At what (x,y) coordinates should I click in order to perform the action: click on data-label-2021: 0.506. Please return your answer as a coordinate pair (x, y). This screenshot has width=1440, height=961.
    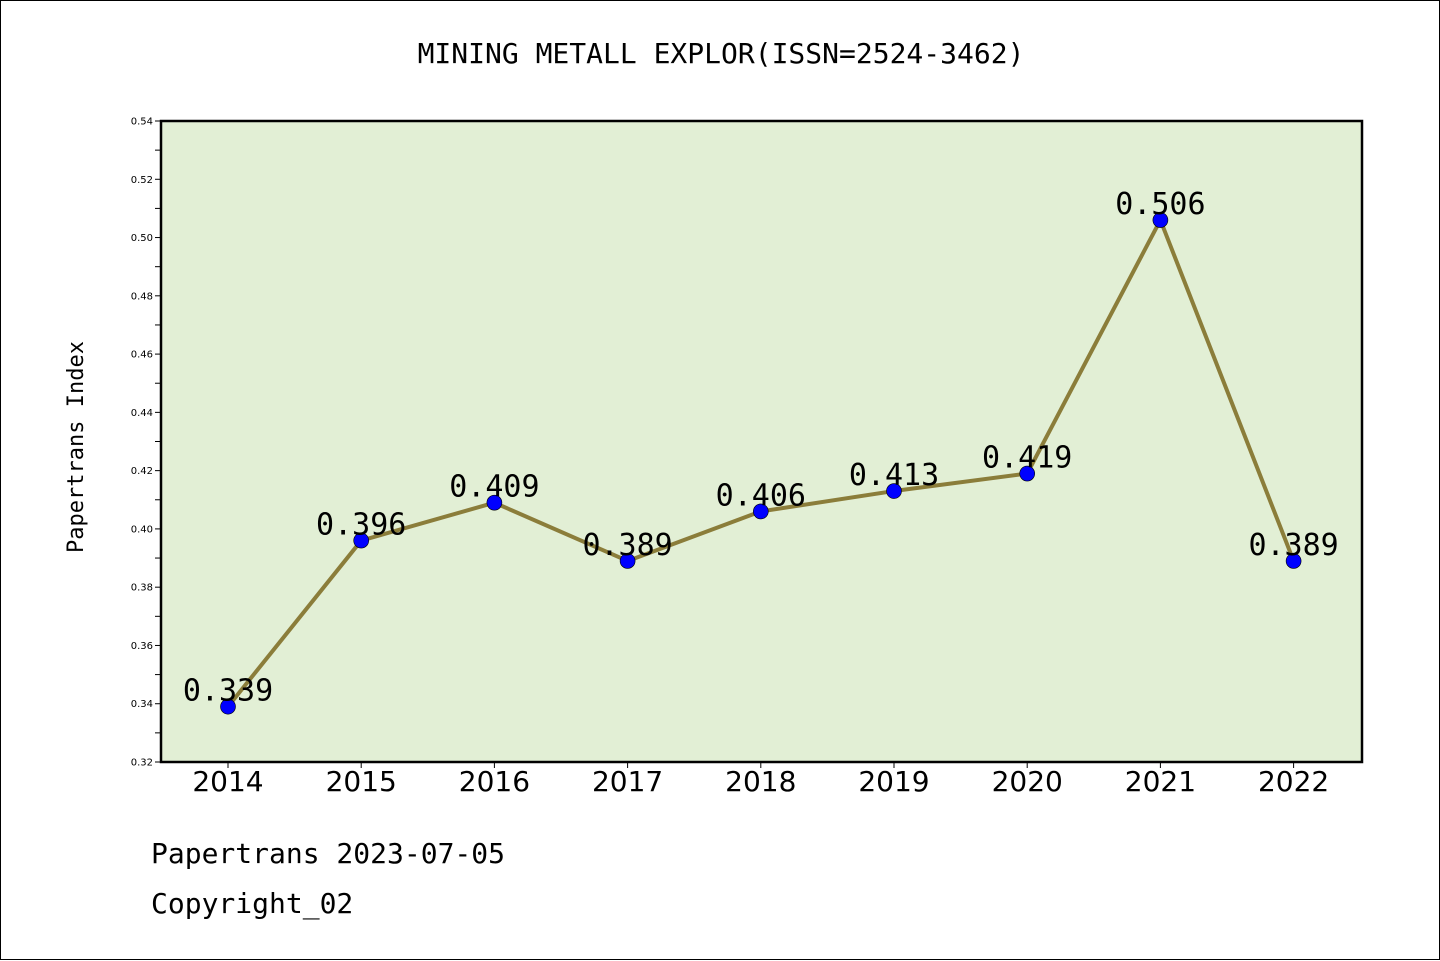
    Looking at the image, I should click on (1160, 204).